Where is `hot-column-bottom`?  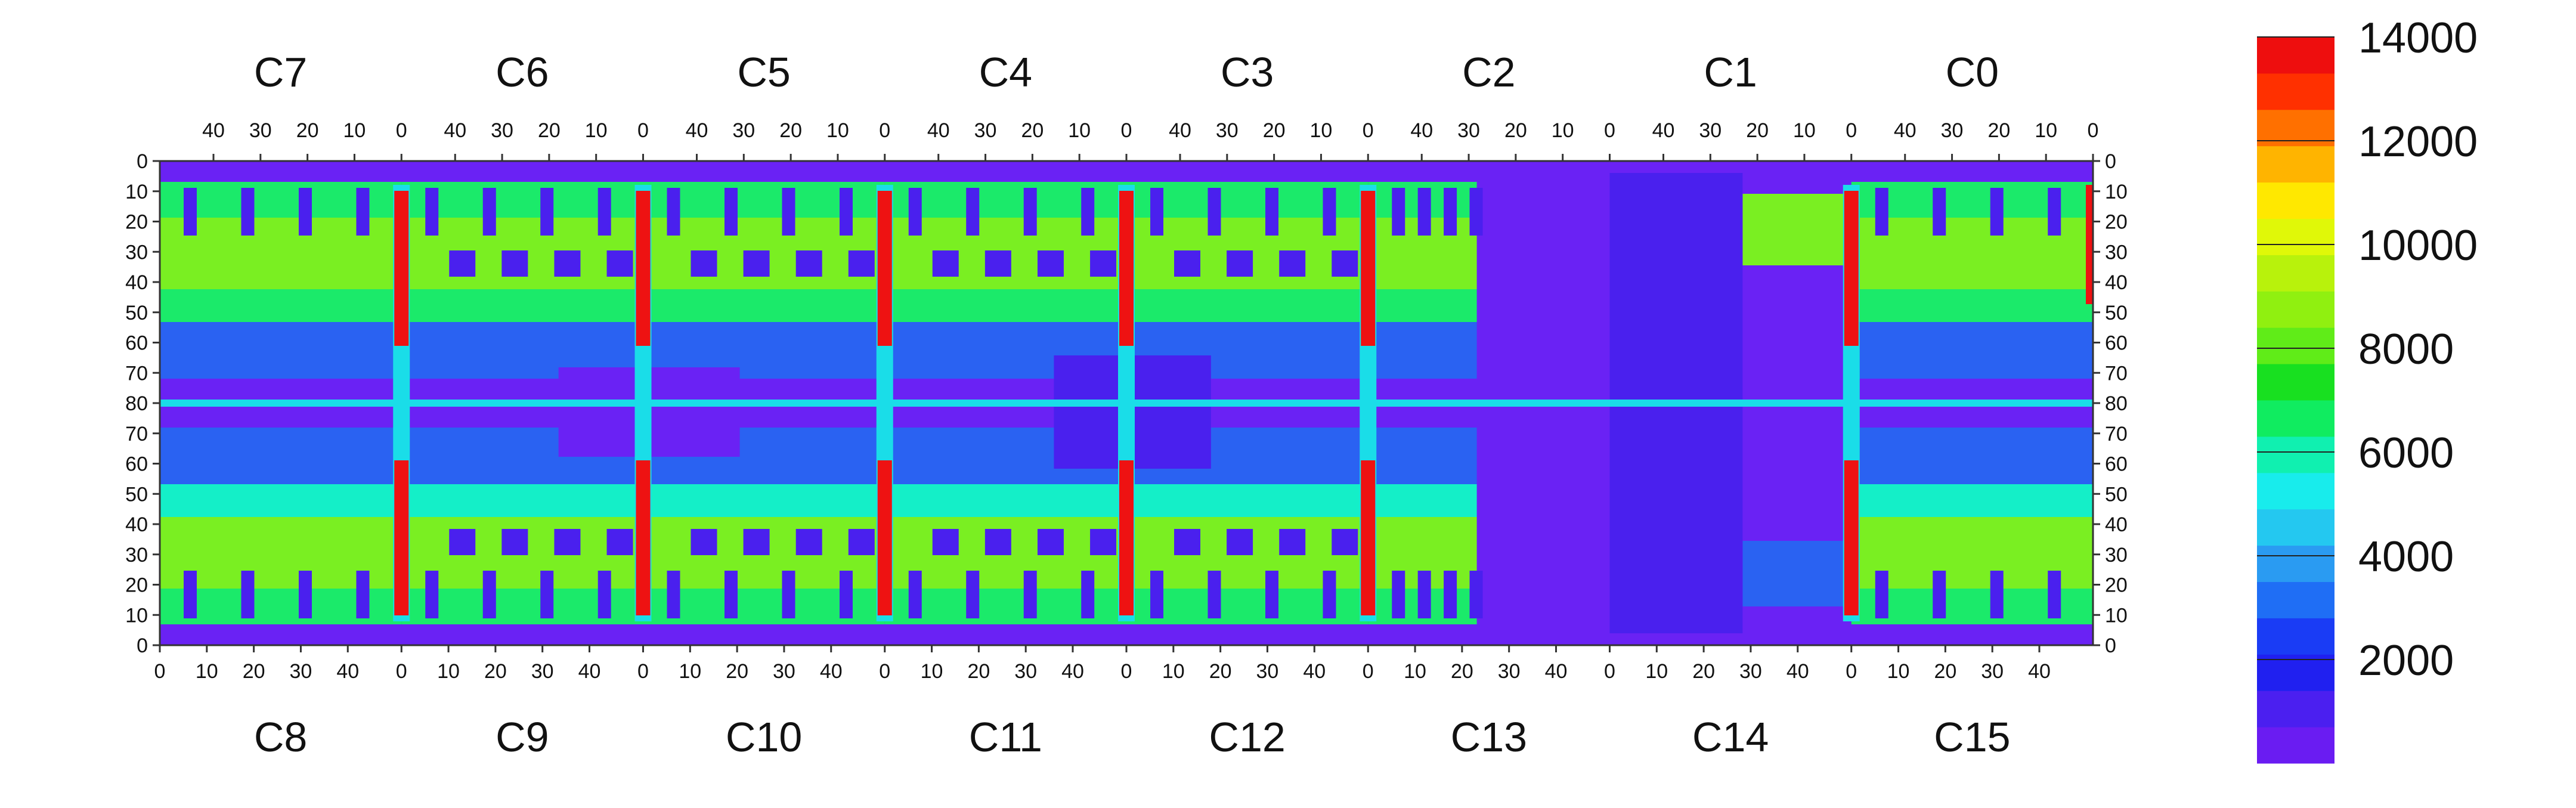
hot-column-bottom is located at coordinates (402, 537).